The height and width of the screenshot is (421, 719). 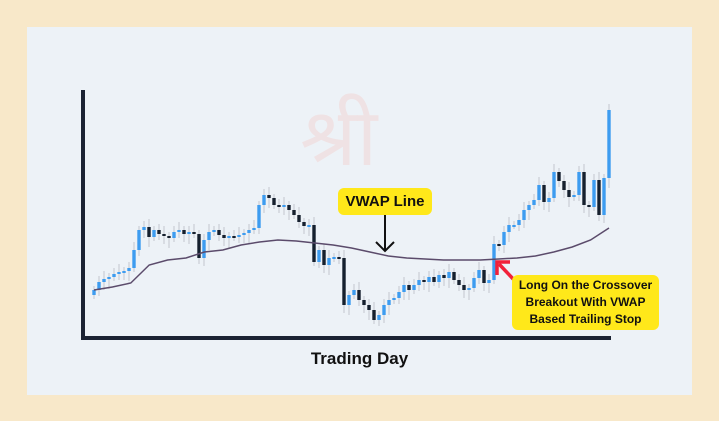 What do you see at coordinates (385, 234) in the screenshot?
I see `vwap-arrow` at bounding box center [385, 234].